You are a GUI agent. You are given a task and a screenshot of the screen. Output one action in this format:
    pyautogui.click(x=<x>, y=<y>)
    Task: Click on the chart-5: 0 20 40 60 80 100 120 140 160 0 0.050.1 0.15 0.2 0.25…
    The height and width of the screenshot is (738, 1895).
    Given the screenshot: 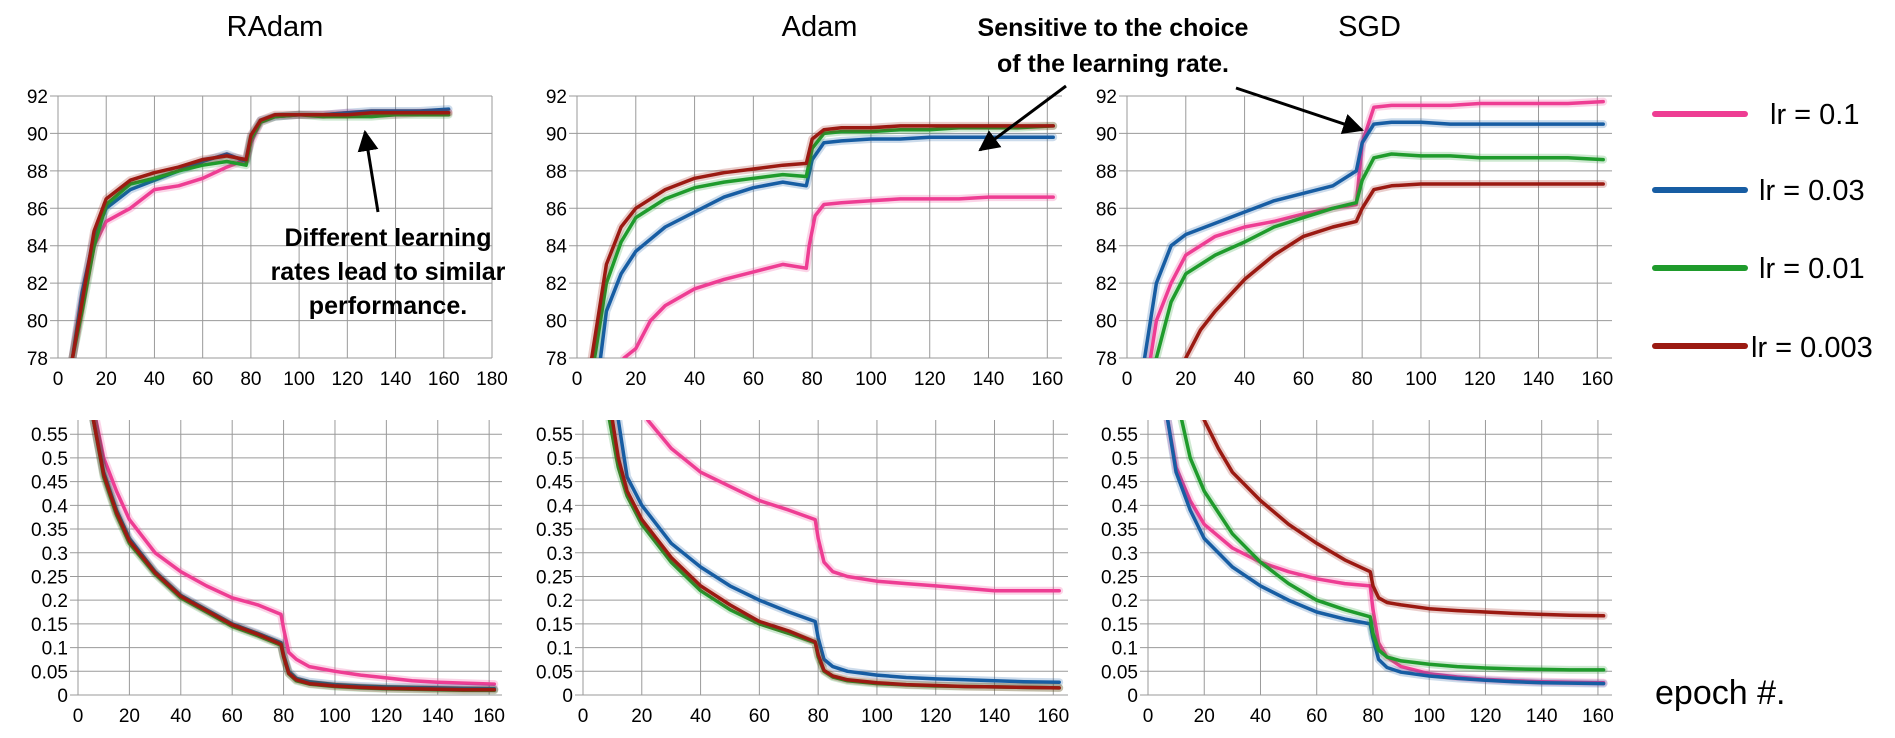 What is the action you would take?
    pyautogui.click(x=802, y=573)
    